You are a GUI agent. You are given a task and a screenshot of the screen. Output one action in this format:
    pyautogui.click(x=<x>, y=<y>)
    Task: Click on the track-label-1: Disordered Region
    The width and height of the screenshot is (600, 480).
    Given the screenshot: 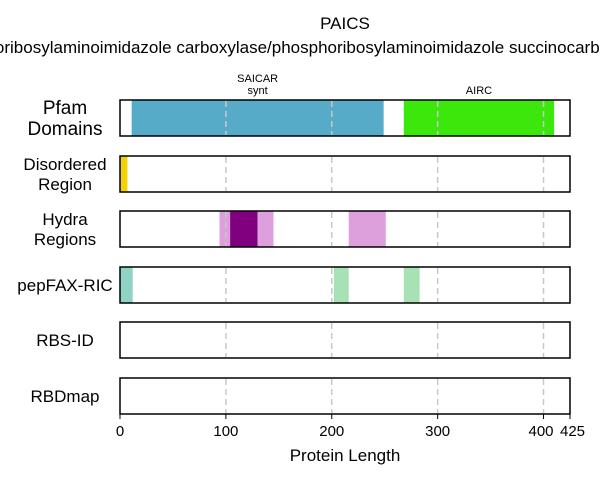 What is the action you would take?
    pyautogui.click(x=64, y=174)
    